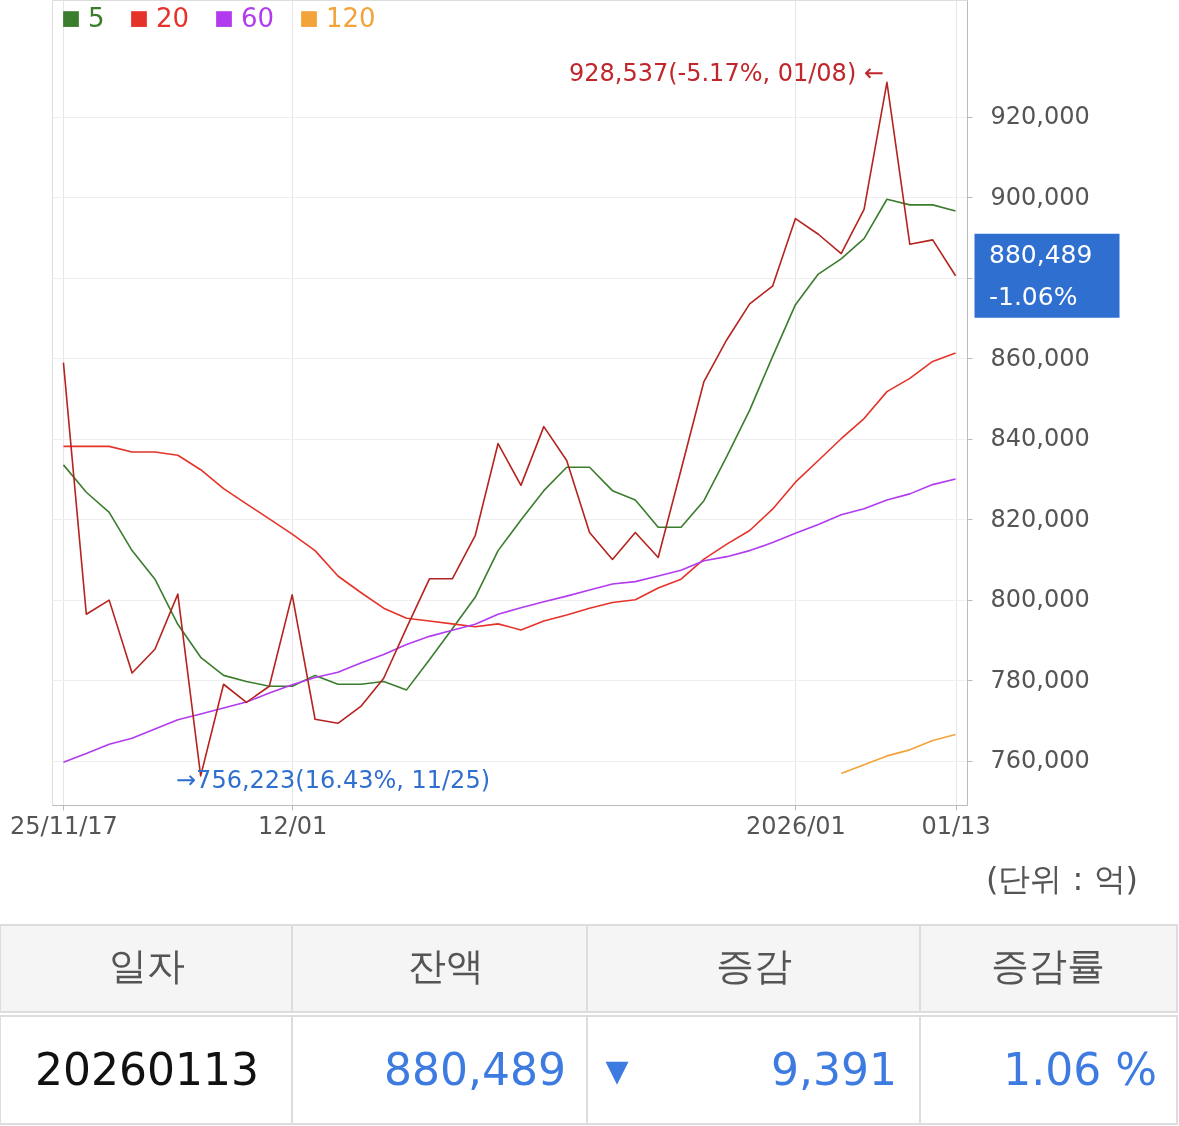 This screenshot has height=1126, width=1179. I want to click on text: 잔액, so click(446, 966).